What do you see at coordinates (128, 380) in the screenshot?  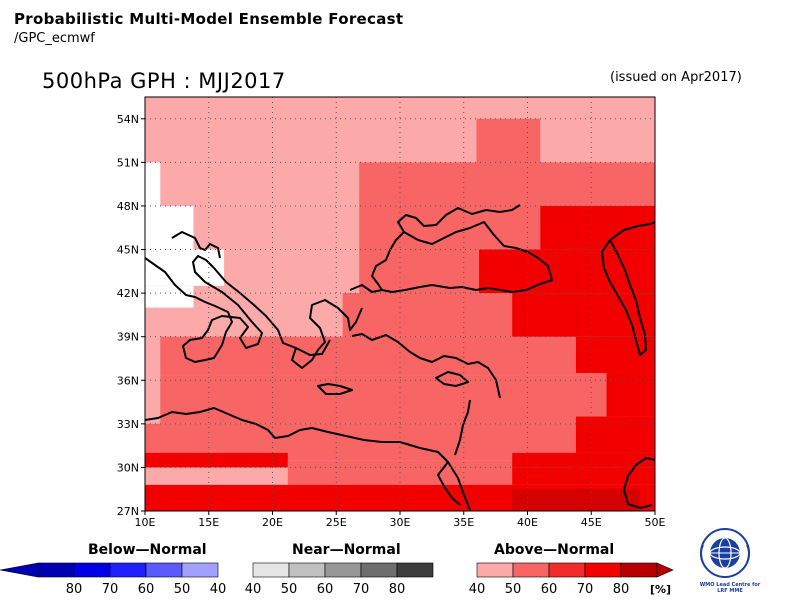 I see `latitude-tick-label: 36N` at bounding box center [128, 380].